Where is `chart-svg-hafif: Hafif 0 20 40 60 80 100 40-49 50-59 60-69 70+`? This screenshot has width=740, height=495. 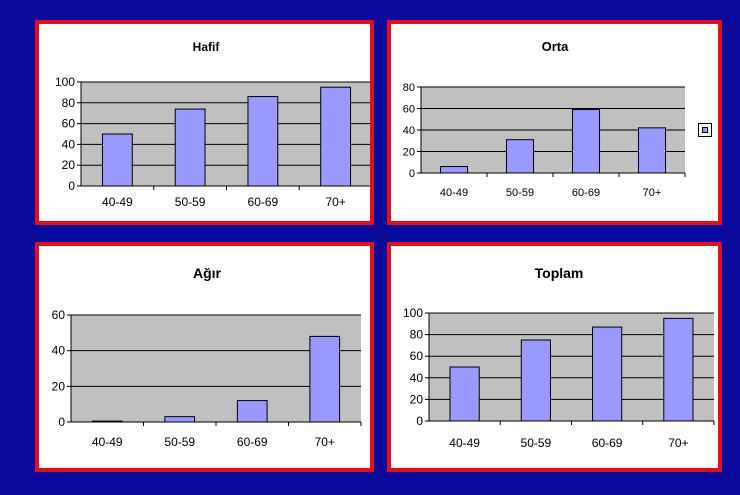
chart-svg-hafif: Hafif 0 20 40 60 80 100 40-49 50-59 60-69 70+ is located at coordinates (212, 124).